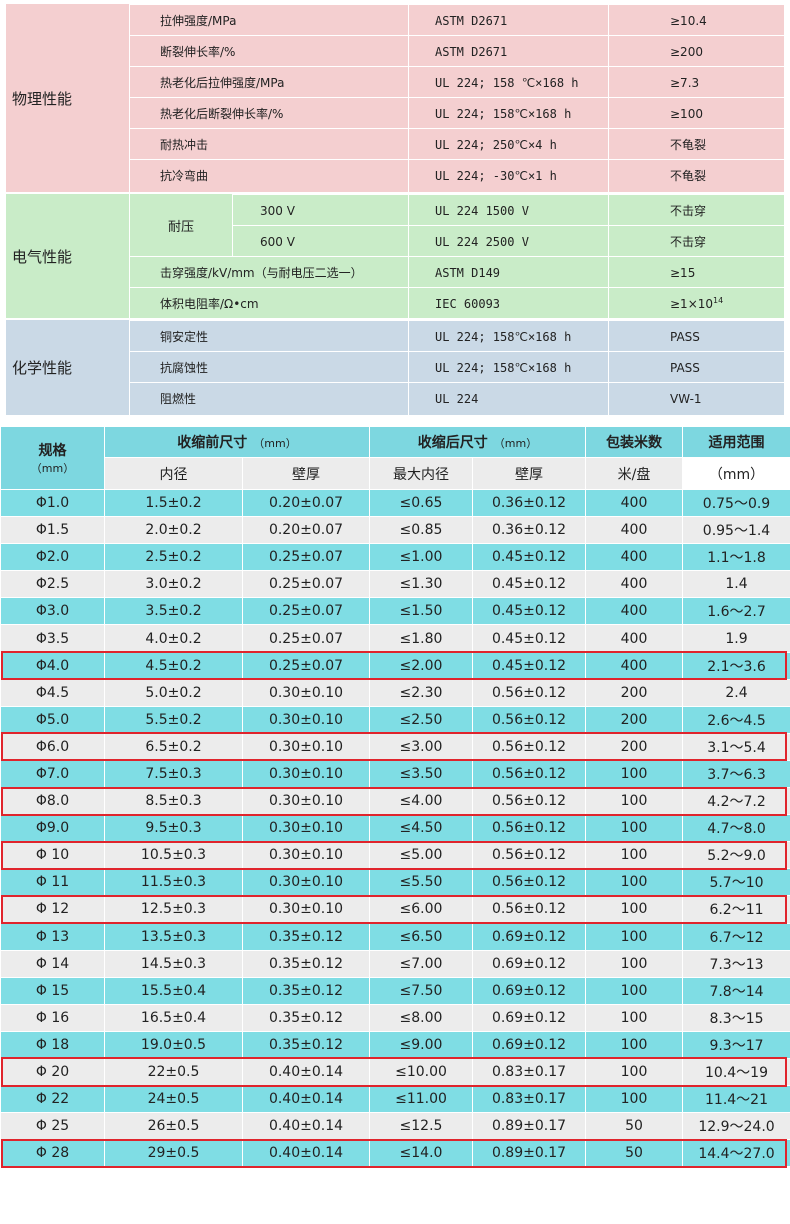 This screenshot has width=790, height=1224. Describe the element at coordinates (173, 1099) in the screenshot. I see `inner-diameter-cell: 24±0.5` at that location.